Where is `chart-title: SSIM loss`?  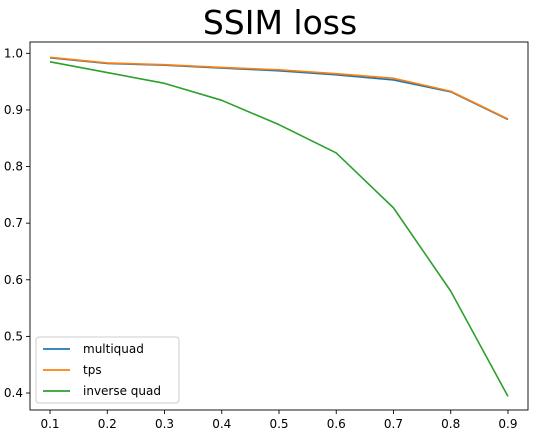 chart-title: SSIM loss is located at coordinates (280, 22).